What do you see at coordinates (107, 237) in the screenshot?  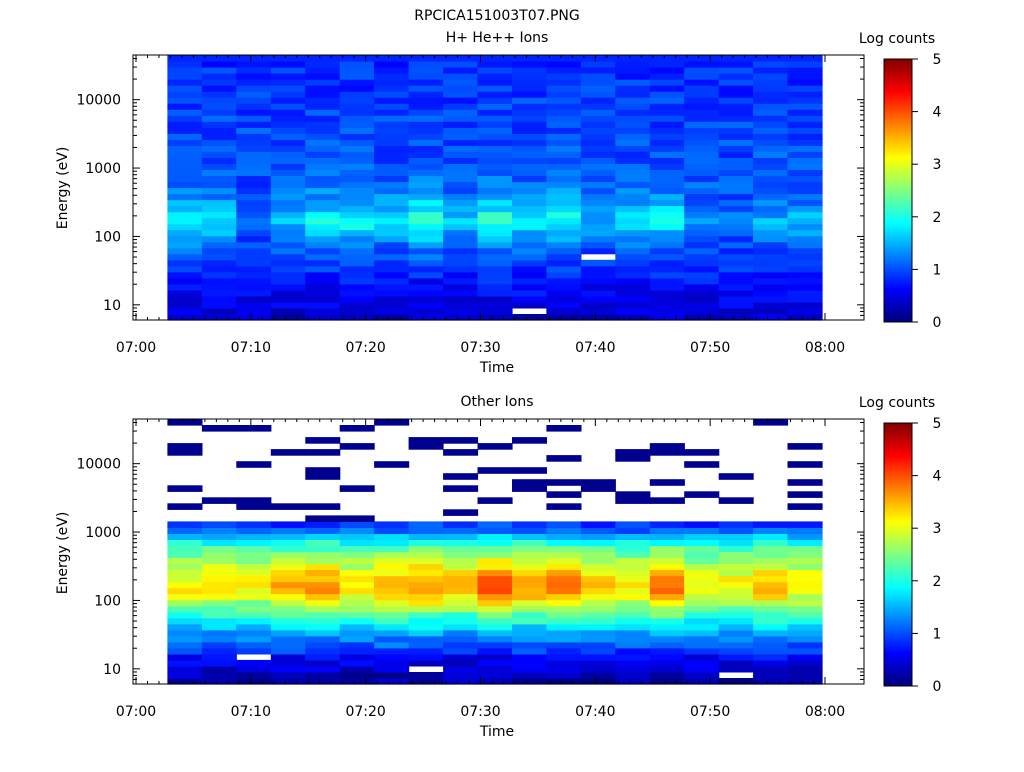 I see `y-tick-label: 100` at bounding box center [107, 237].